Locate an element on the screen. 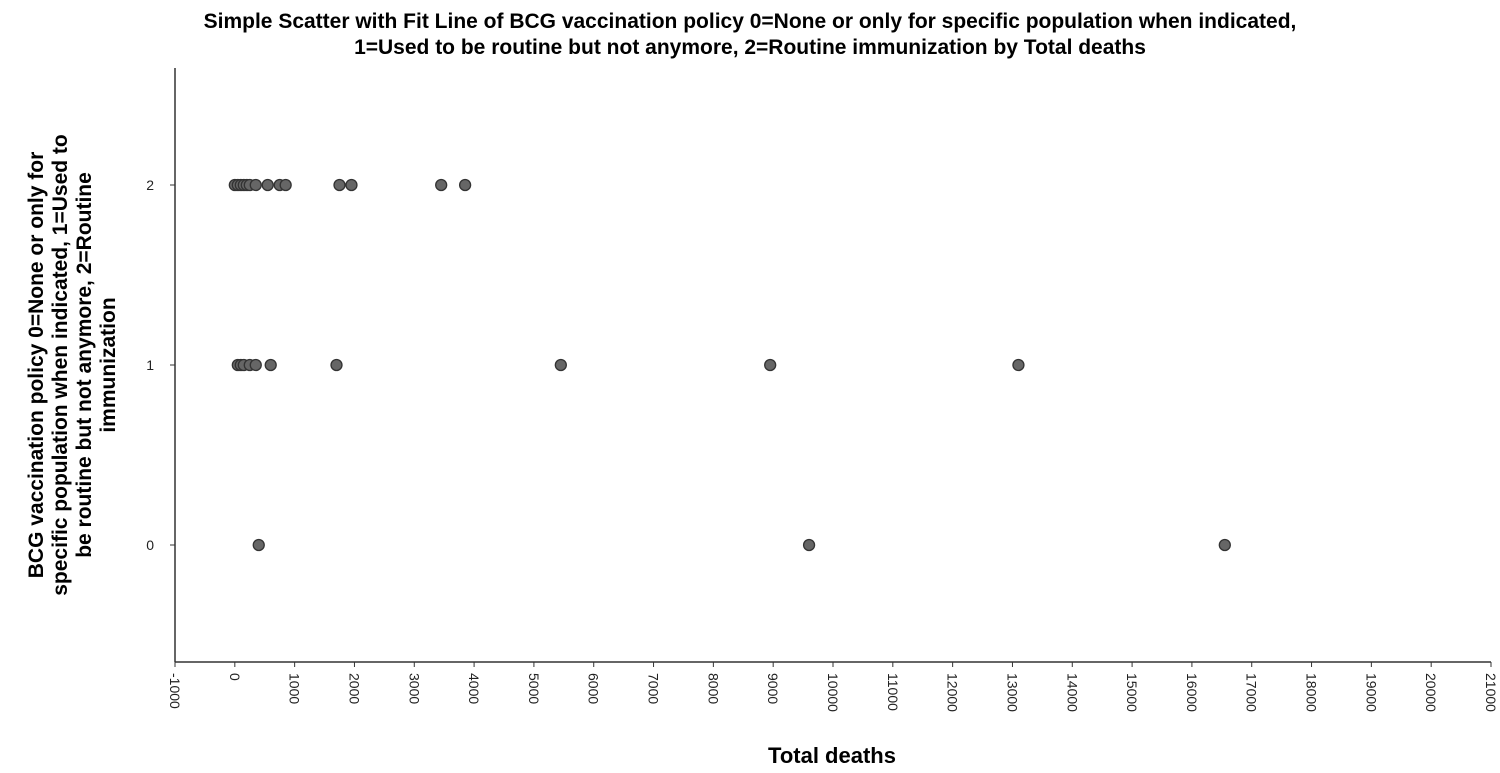 This screenshot has height=773, width=1500. x-tick-label: 3000 is located at coordinates (414, 688).